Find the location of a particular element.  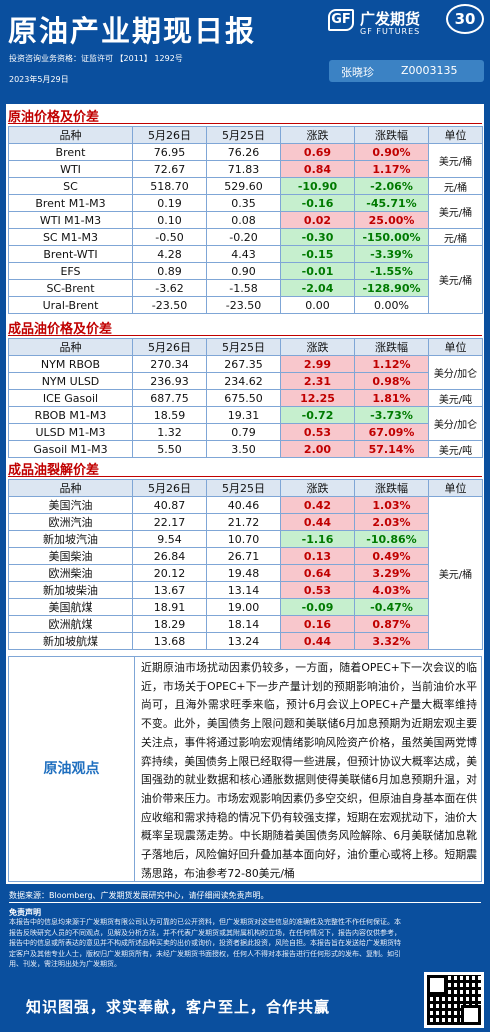

table-row: 欧洲柴油 20.12 19.48 0.64 3.29% is located at coordinates (245, 573).